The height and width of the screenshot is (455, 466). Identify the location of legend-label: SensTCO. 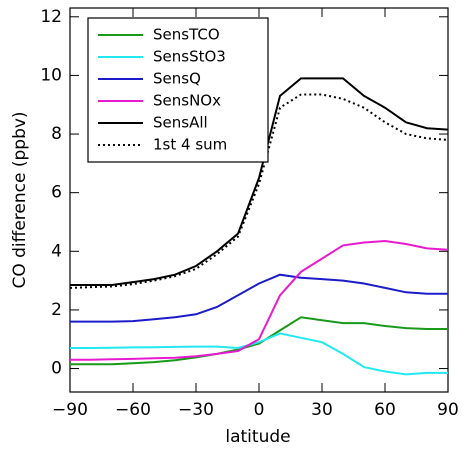
(186, 35).